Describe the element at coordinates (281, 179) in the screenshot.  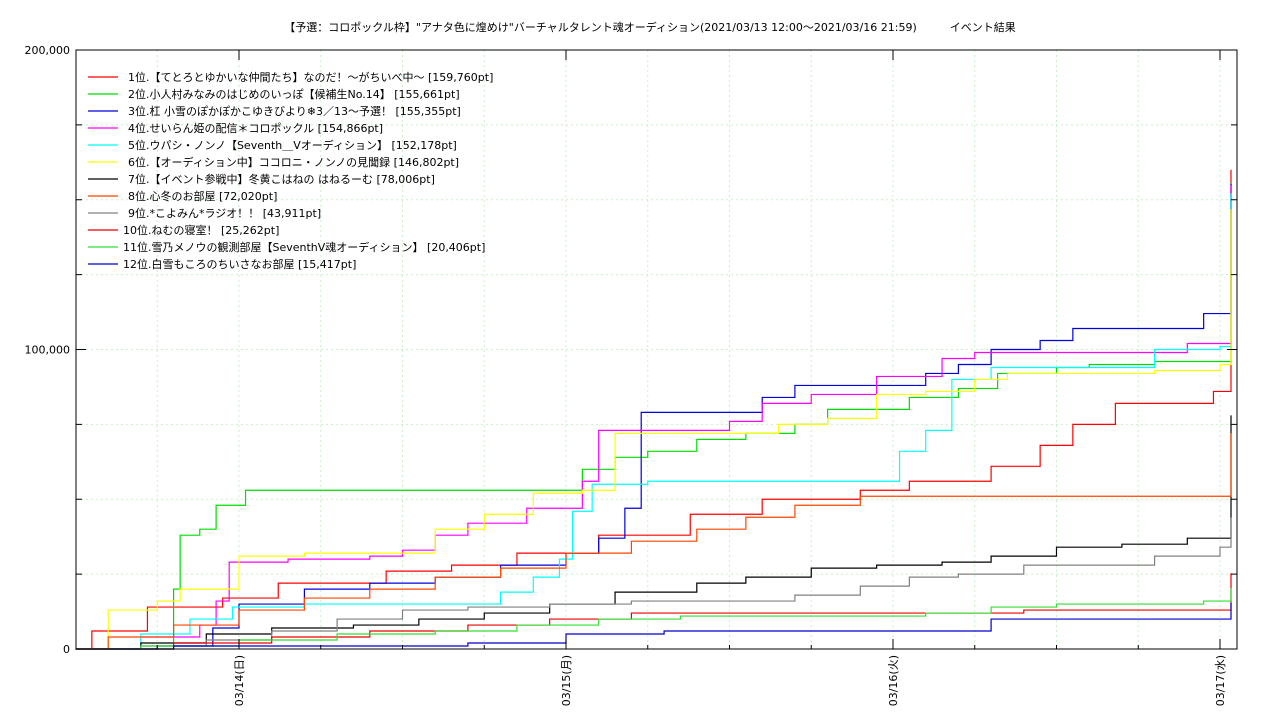
I see `legend-label: 7位.【イベント参戦中】冬黄こはねの はねるーむ [78,006pt]` at that location.